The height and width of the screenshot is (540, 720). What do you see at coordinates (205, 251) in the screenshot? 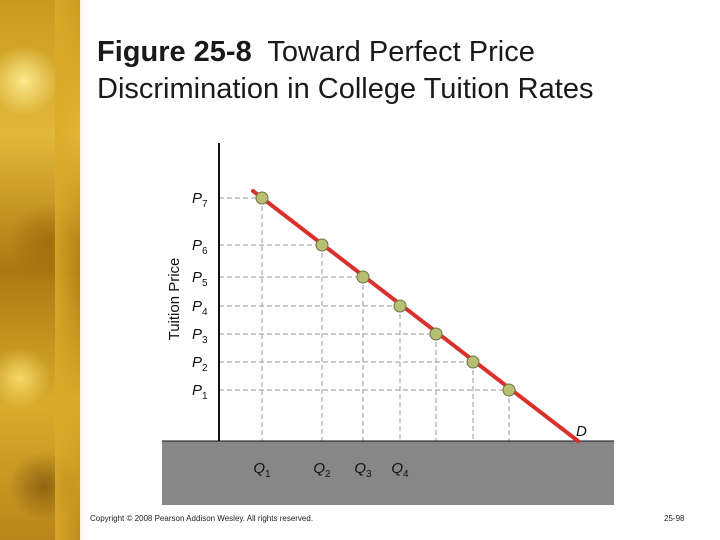
I see `price-label-6-subscript: 6` at bounding box center [205, 251].